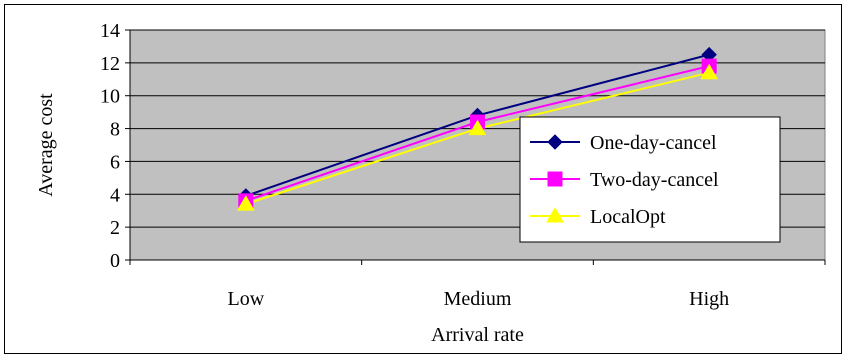  I want to click on y-tick-label: 8, so click(115, 130).